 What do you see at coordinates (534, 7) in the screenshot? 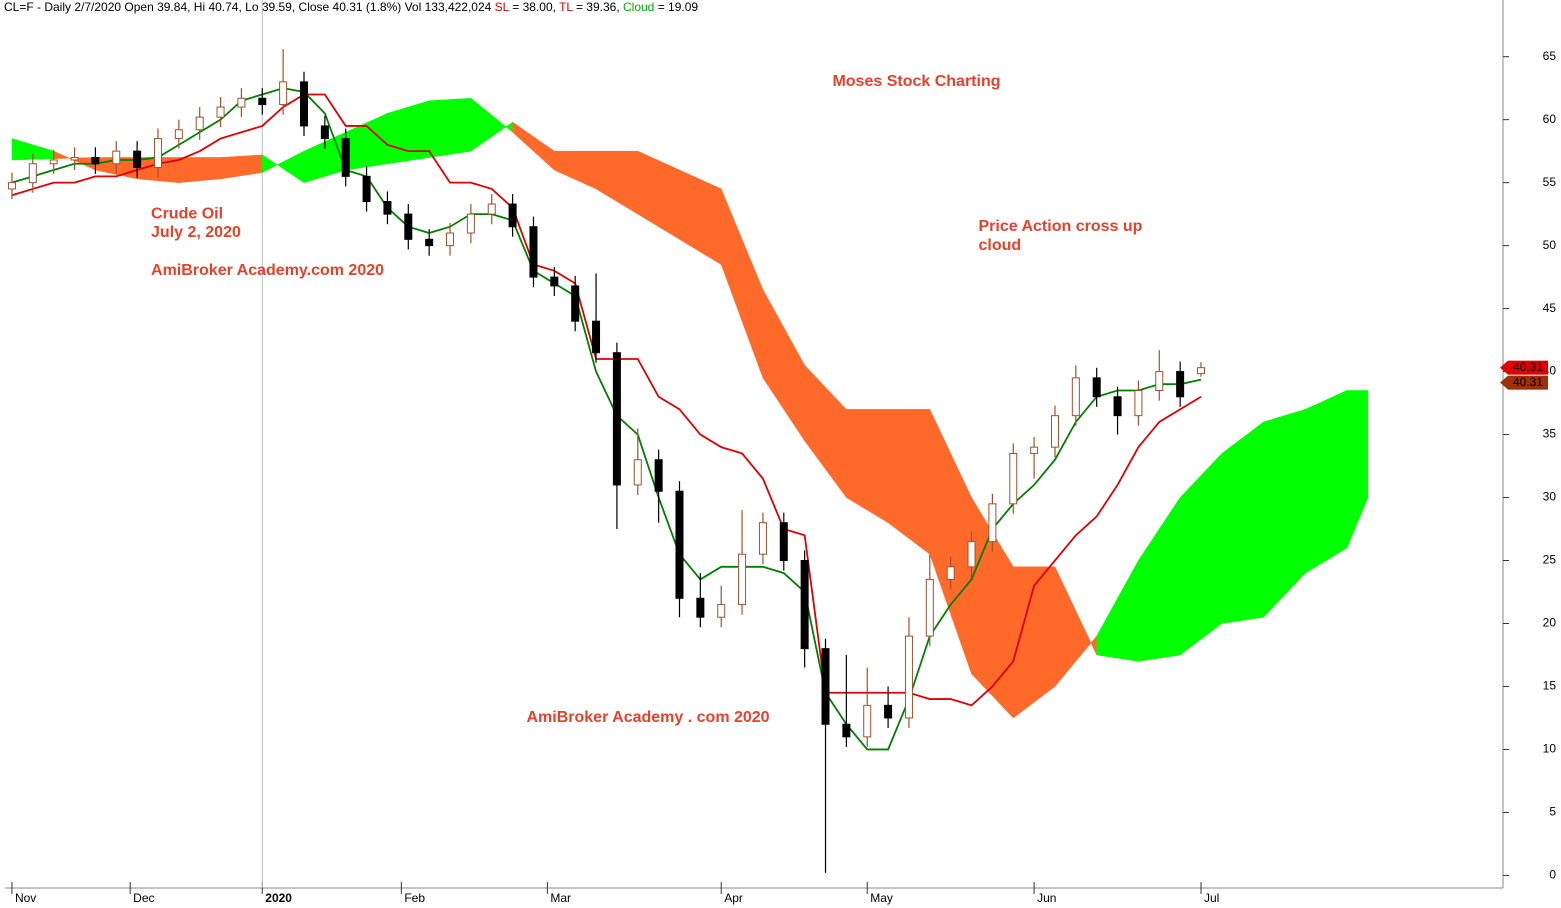
I see `header-part: = 38.00,` at bounding box center [534, 7].